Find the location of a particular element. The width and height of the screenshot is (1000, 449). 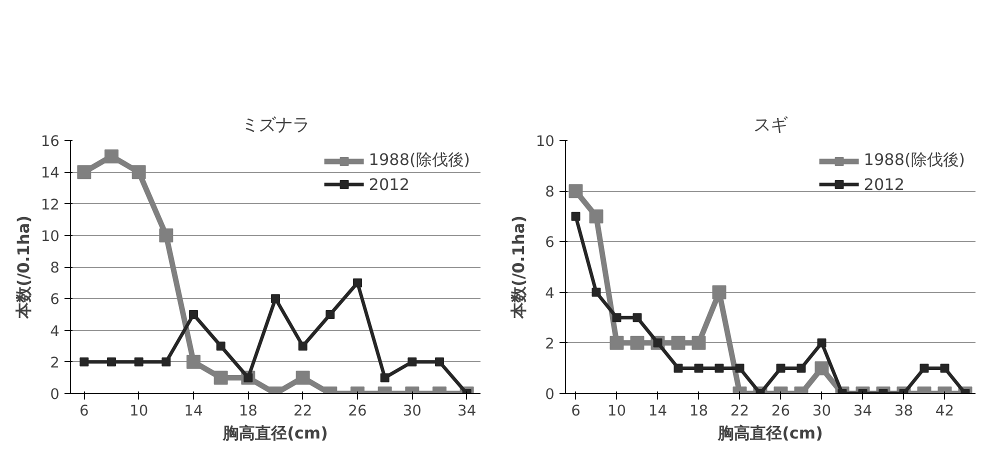

chart-title: スギ is located at coordinates (771, 126).